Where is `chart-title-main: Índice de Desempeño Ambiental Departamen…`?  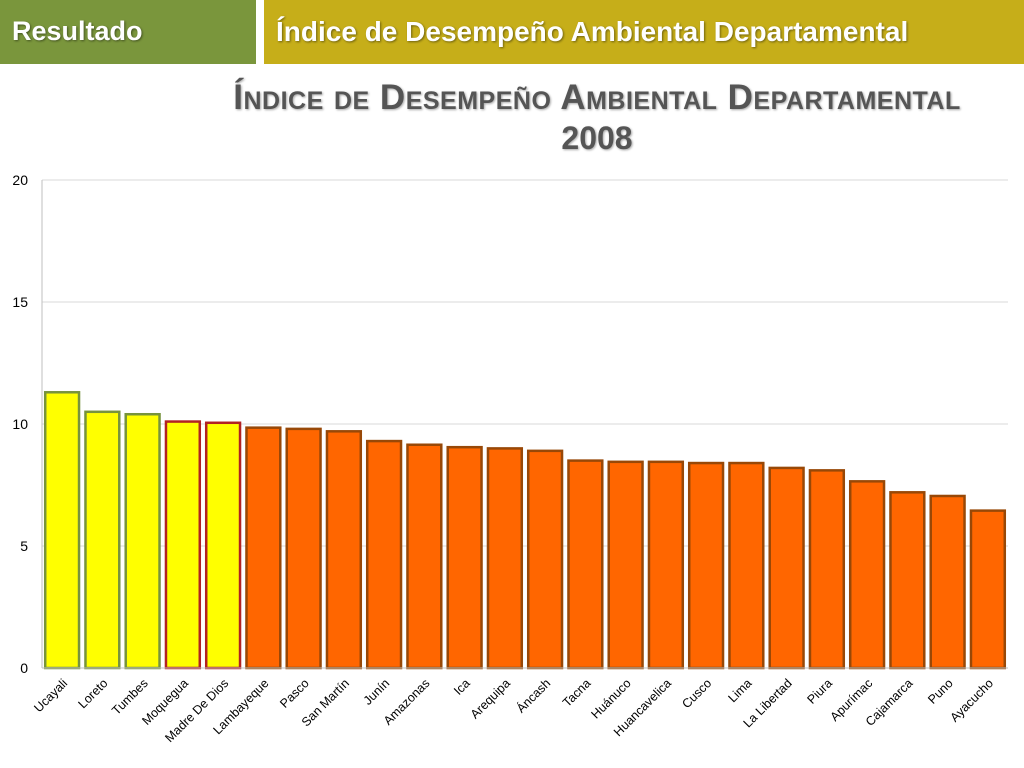
chart-title-main: Índice de Desempeño Ambiental Departamen… is located at coordinates (597, 97).